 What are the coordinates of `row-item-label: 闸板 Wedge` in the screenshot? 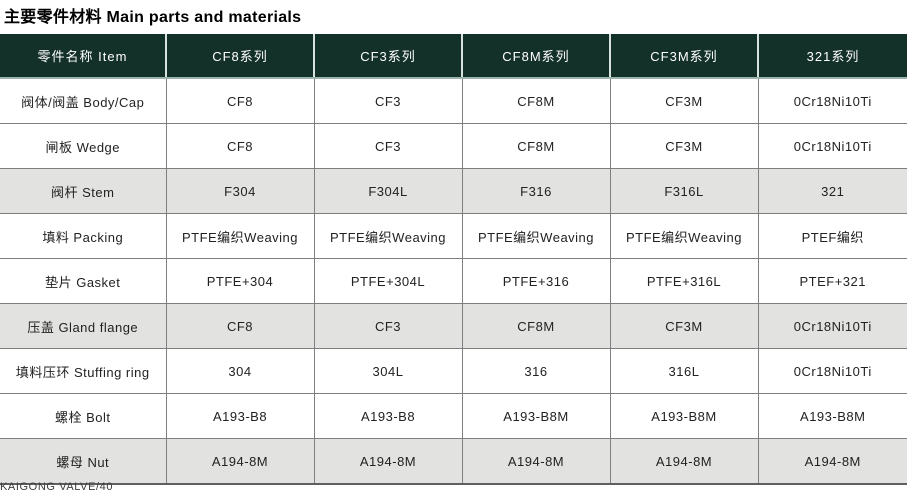 It's located at (83, 146).